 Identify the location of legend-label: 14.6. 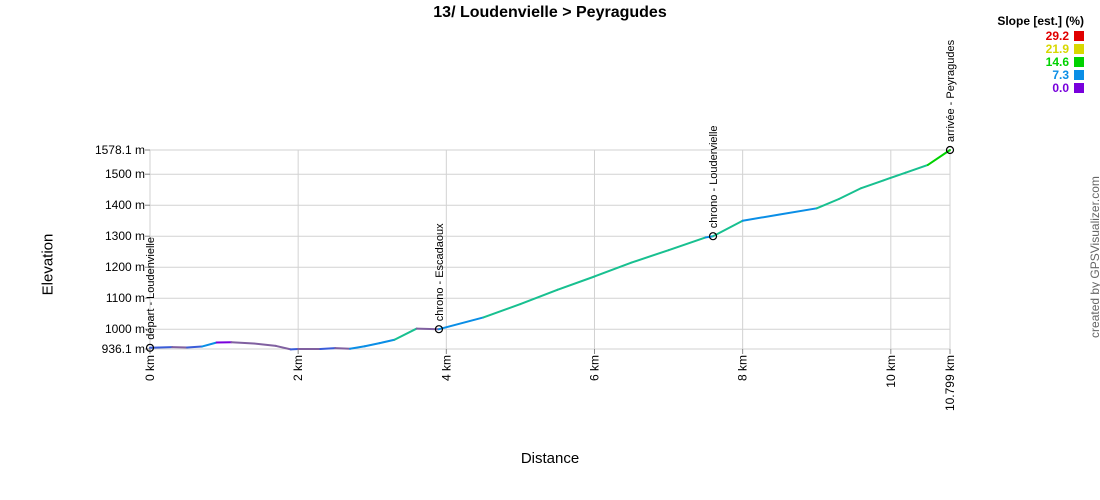
(1057, 61).